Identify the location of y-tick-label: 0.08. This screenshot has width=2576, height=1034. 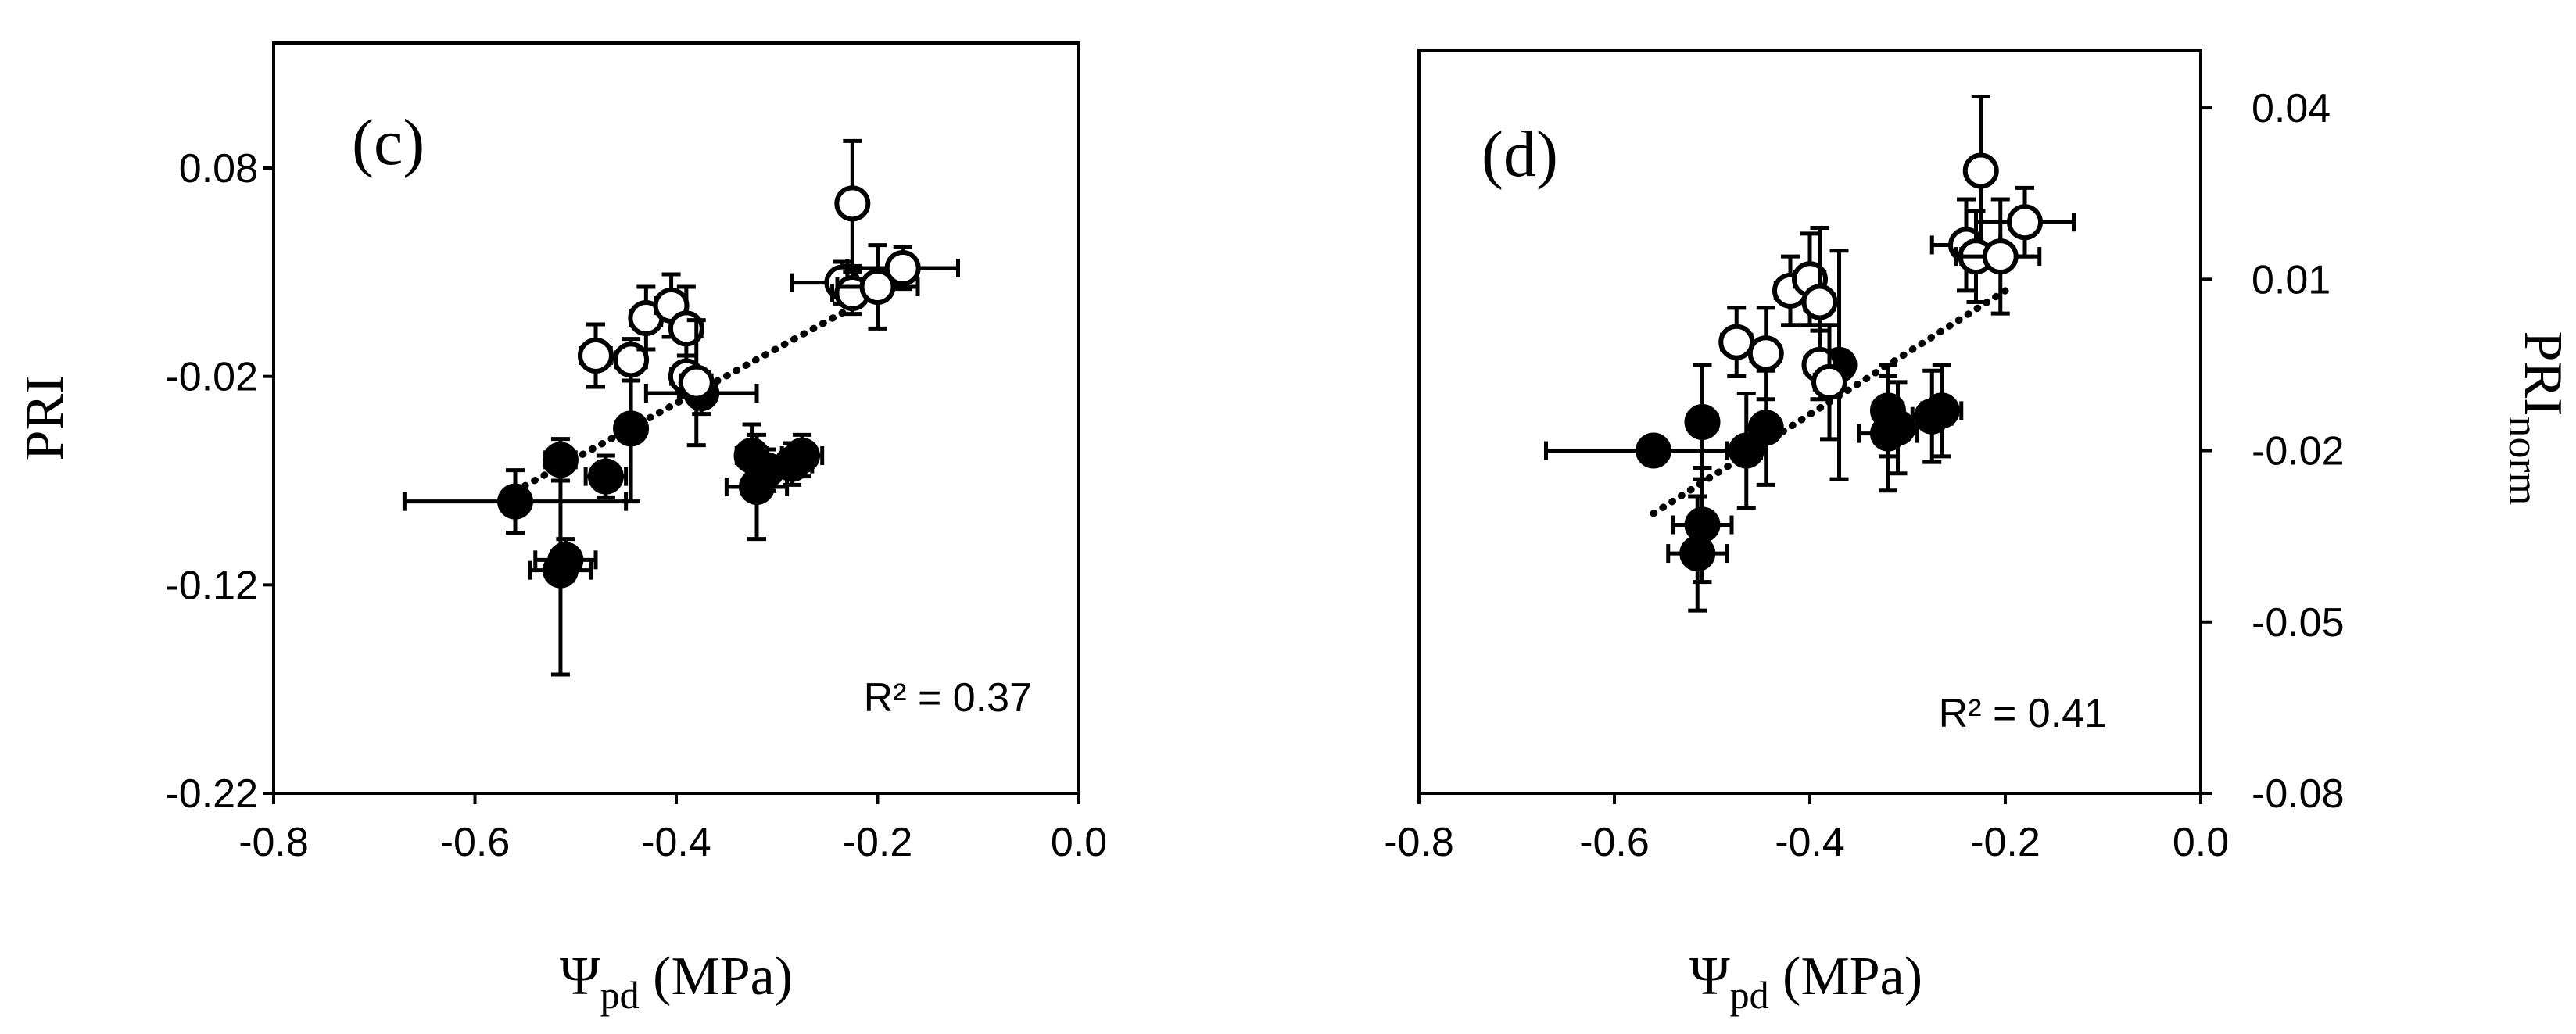
(218, 168).